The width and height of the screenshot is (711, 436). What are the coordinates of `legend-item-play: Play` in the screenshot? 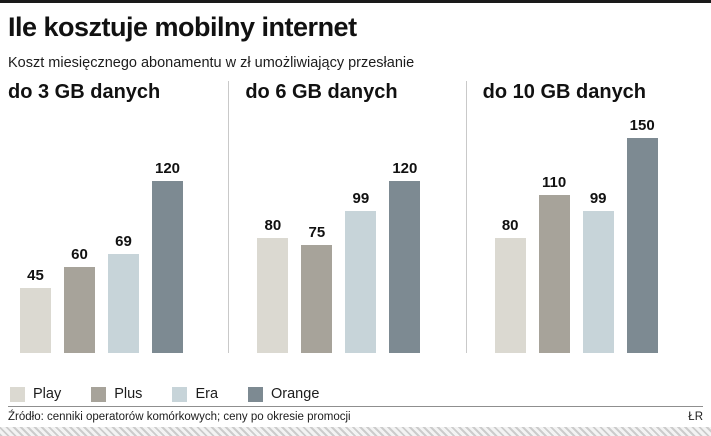 It's located at (35, 394).